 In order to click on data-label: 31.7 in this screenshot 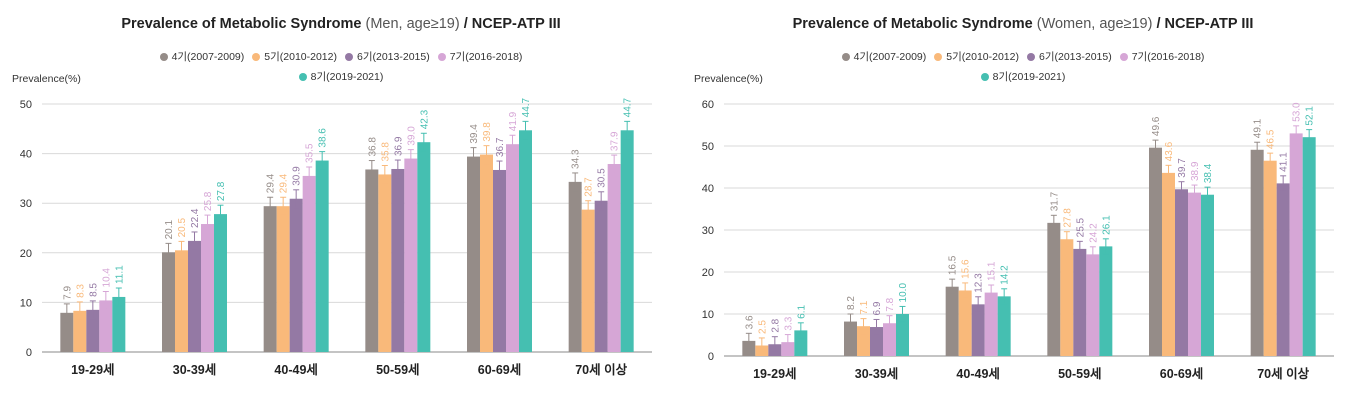, I will do `click(1054, 201)`.